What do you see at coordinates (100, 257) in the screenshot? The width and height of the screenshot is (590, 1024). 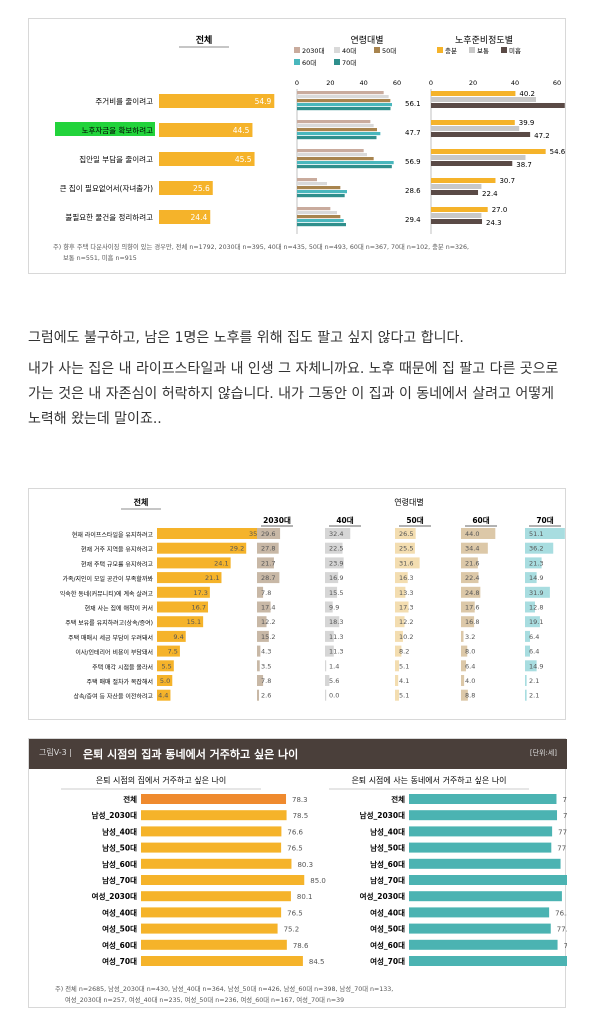 I see `chart1-note-line2: 보통 n=551, 미흡 n=915` at bounding box center [100, 257].